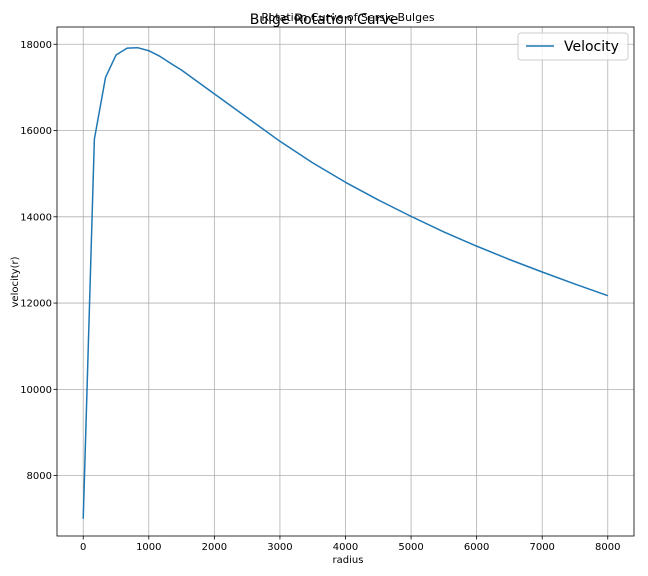  What do you see at coordinates (36, 304) in the screenshot?
I see `y-tick-label: 12000` at bounding box center [36, 304].